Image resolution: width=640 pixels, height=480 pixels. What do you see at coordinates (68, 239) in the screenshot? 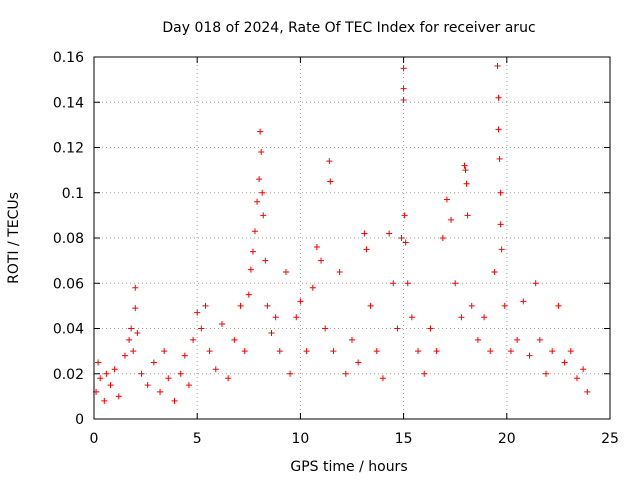
I see `y-tick-label: 0.08` at bounding box center [68, 239].